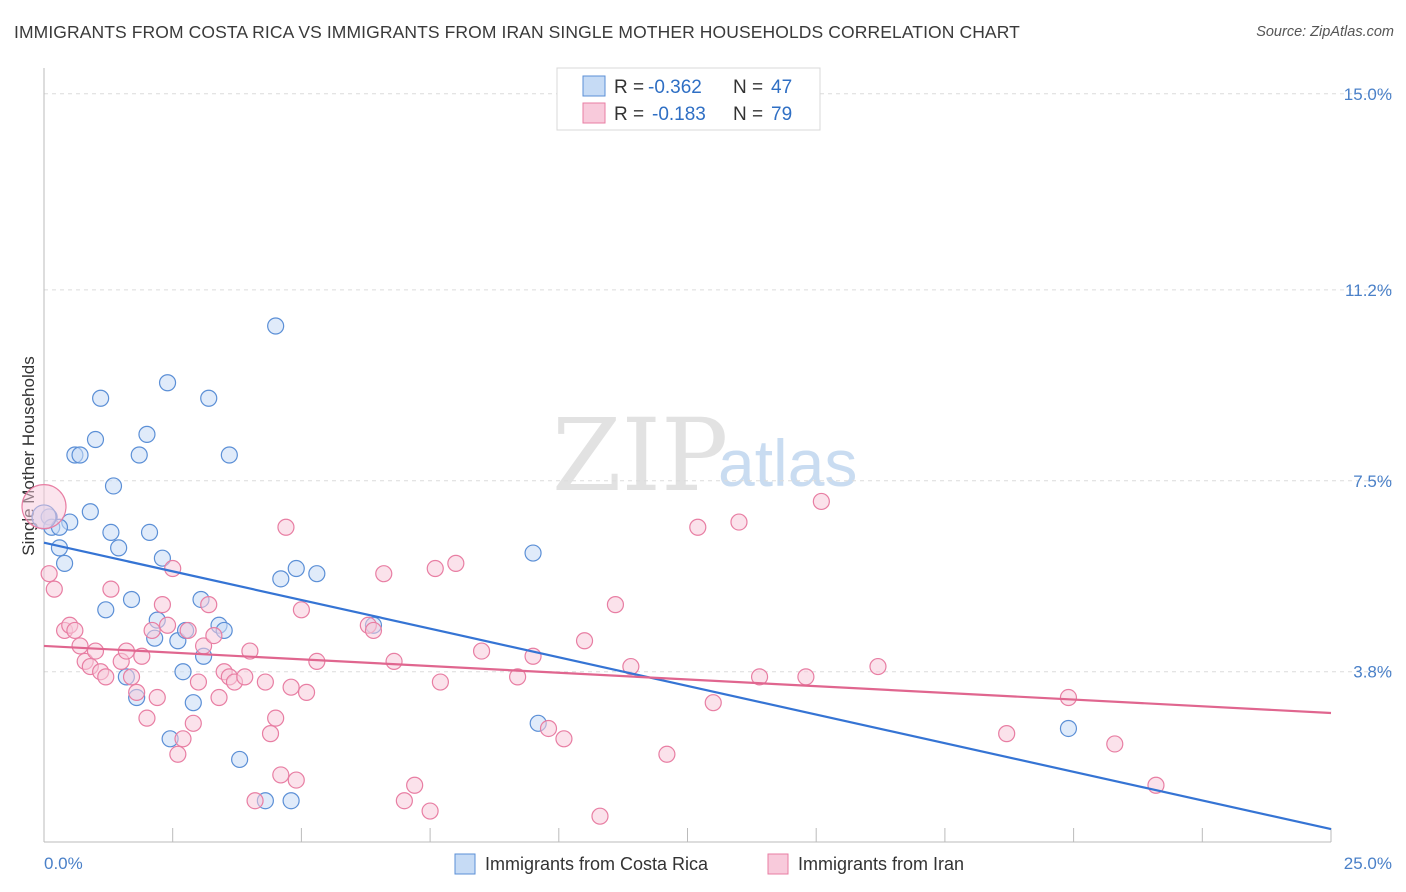 This screenshot has height=892, width=1406. Describe the element at coordinates (1368, 863) in the screenshot. I see `x-tick-label-1: 25.0%` at that location.